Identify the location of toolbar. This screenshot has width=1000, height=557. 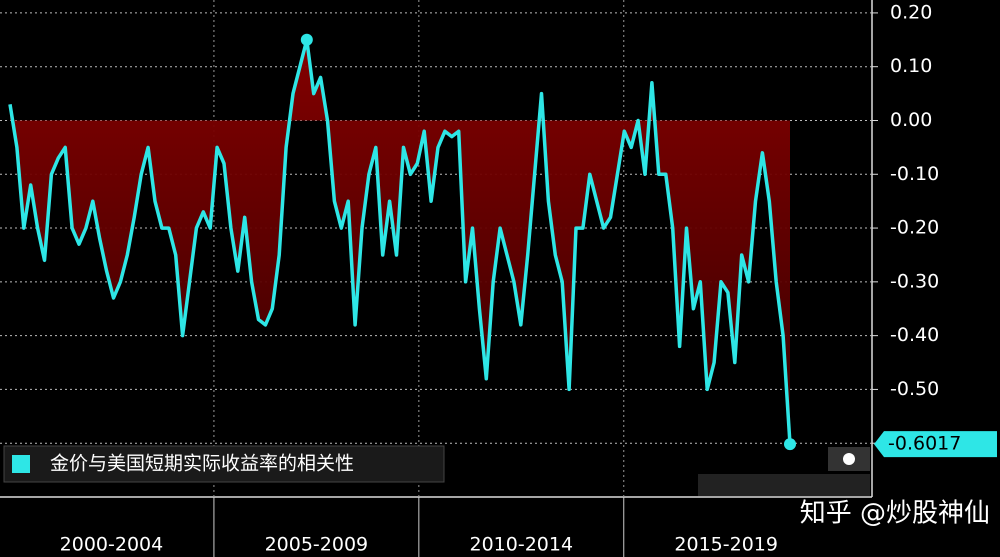
(784, 471).